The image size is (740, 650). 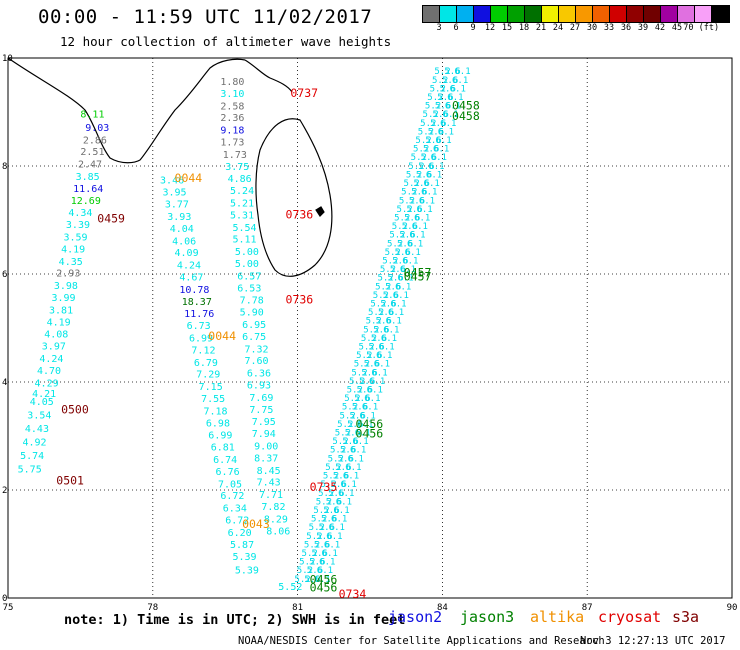 I want to click on wave-height-label: 3.77, so click(x=177, y=205).